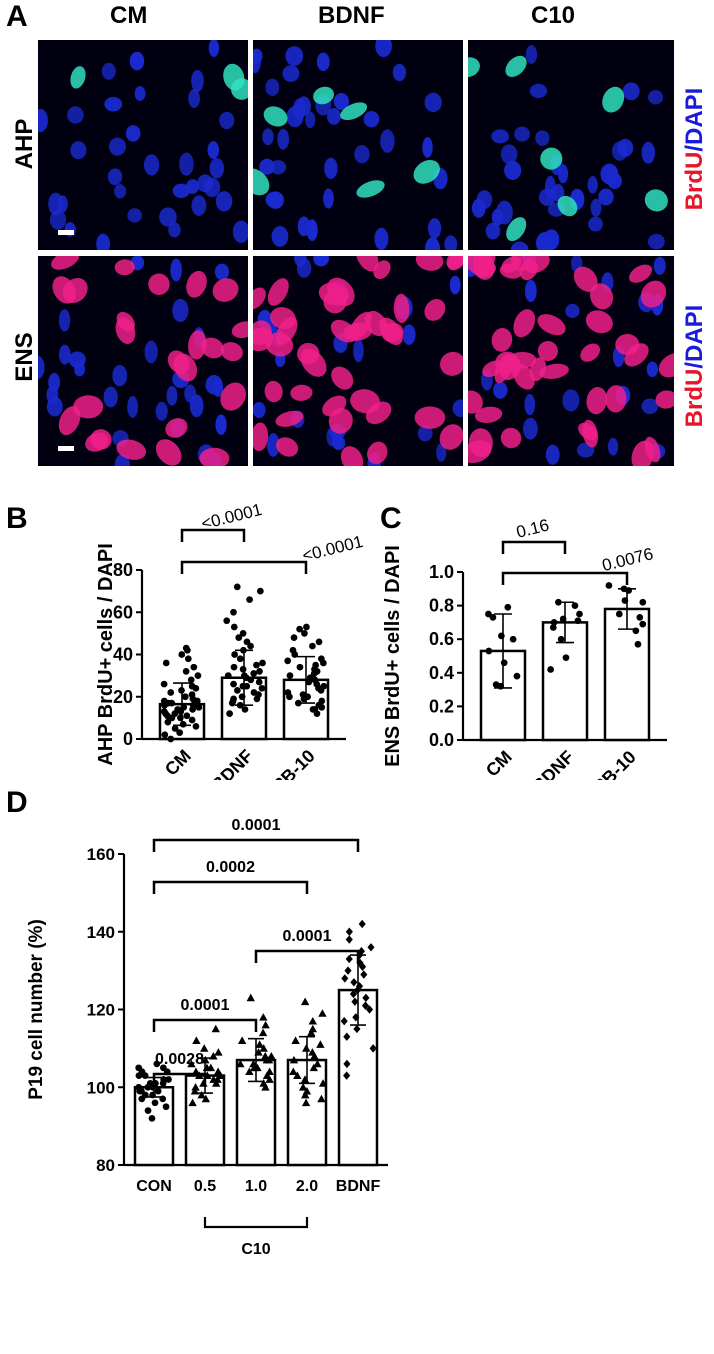 The width and height of the screenshot is (714, 1354). I want to click on micrograph-ahp-cm, so click(143, 145).